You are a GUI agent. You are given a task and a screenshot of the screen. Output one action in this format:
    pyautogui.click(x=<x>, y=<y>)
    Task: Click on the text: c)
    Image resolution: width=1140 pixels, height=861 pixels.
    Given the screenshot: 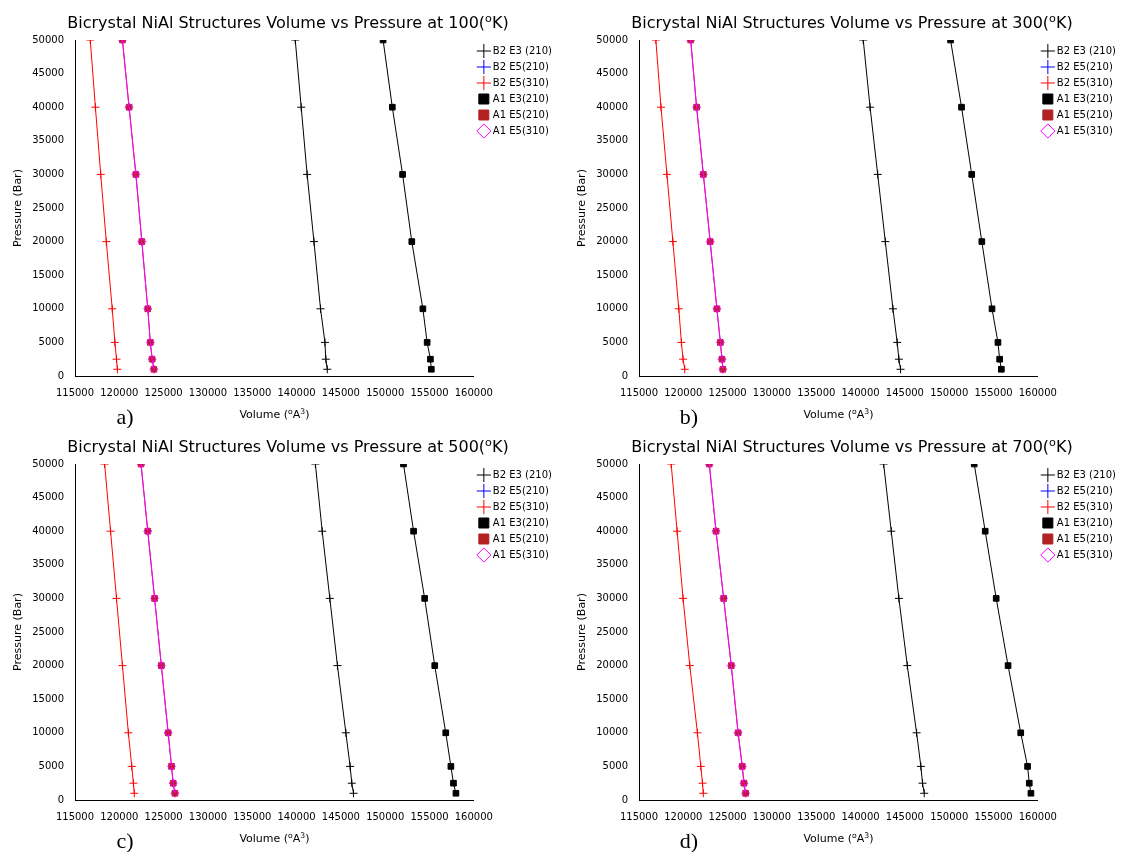 What is the action you would take?
    pyautogui.click(x=125, y=840)
    